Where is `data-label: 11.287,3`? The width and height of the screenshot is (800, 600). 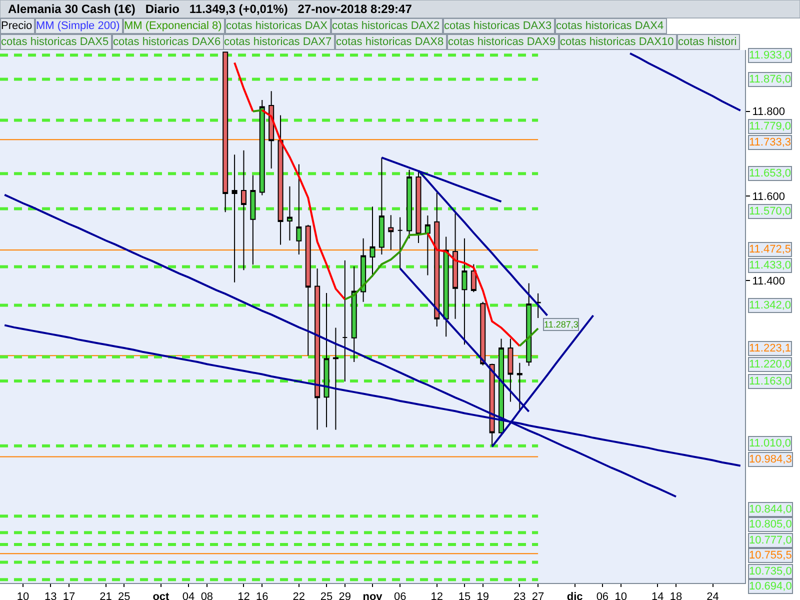 data-label: 11.287,3 is located at coordinates (561, 325).